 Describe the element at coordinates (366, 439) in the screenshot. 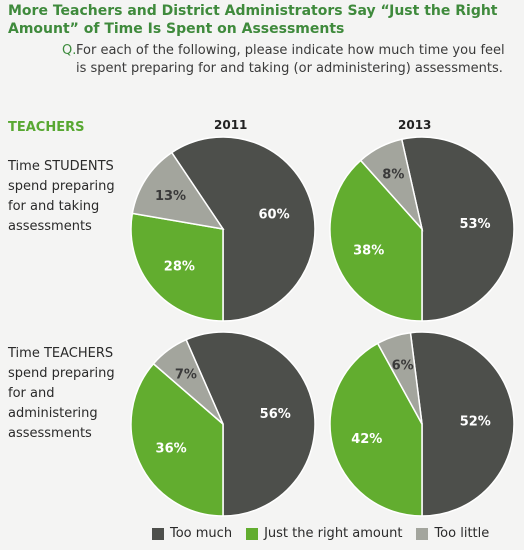

I see `data-label-just-right: 42%` at that location.